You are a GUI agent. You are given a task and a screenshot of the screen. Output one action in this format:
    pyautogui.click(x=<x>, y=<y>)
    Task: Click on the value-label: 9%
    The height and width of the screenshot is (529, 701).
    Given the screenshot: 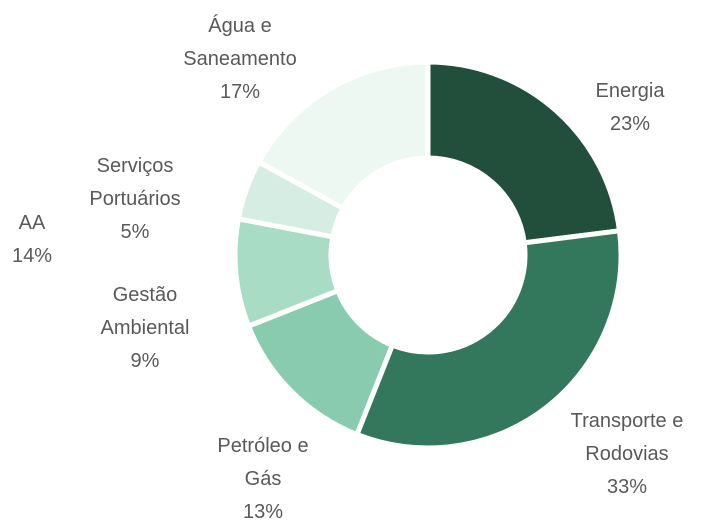 What is the action you would take?
    pyautogui.click(x=145, y=361)
    